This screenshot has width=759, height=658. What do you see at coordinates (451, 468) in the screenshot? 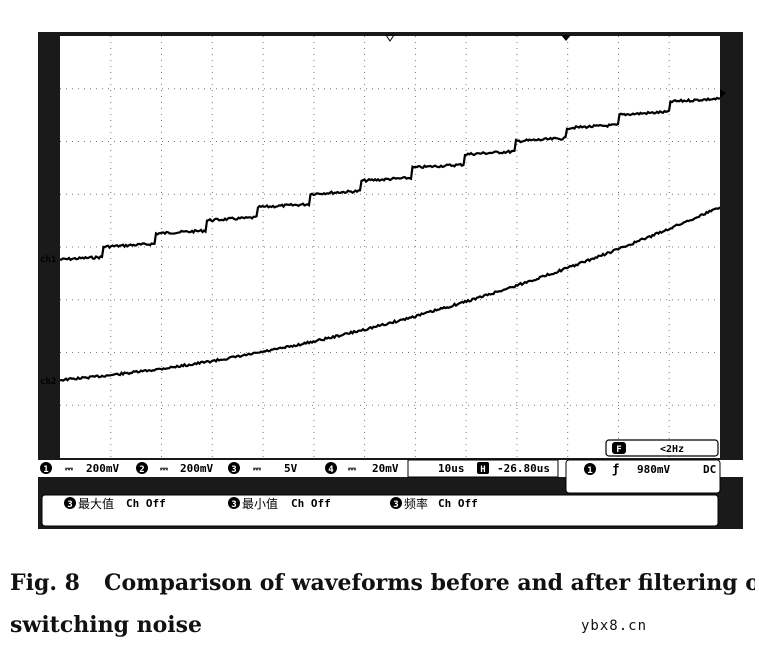
I see `timebase: 10us` at bounding box center [451, 468].